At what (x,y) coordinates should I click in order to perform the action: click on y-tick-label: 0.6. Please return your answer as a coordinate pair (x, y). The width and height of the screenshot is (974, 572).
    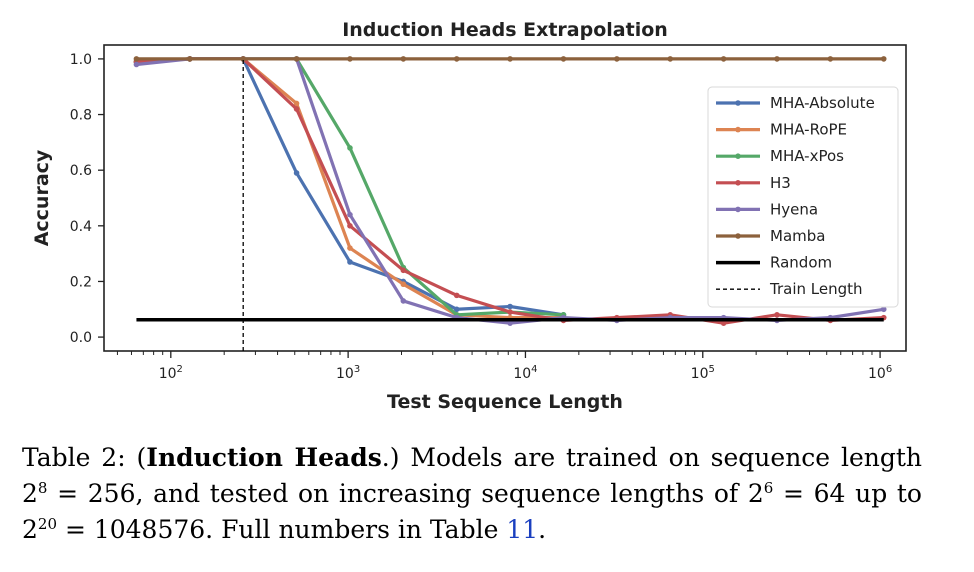
    Looking at the image, I should click on (81, 171).